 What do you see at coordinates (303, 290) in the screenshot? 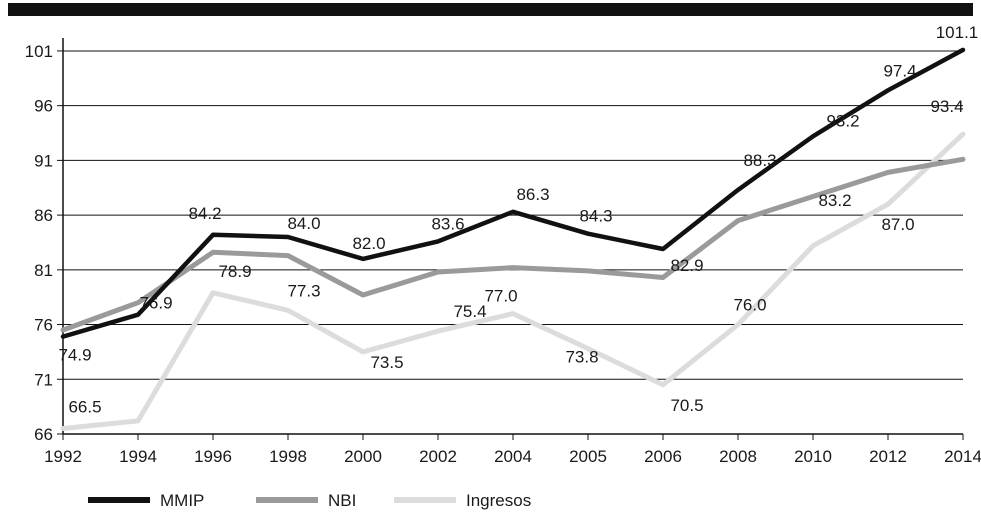
I see `data-label-ingresos: 77.3` at bounding box center [303, 290].